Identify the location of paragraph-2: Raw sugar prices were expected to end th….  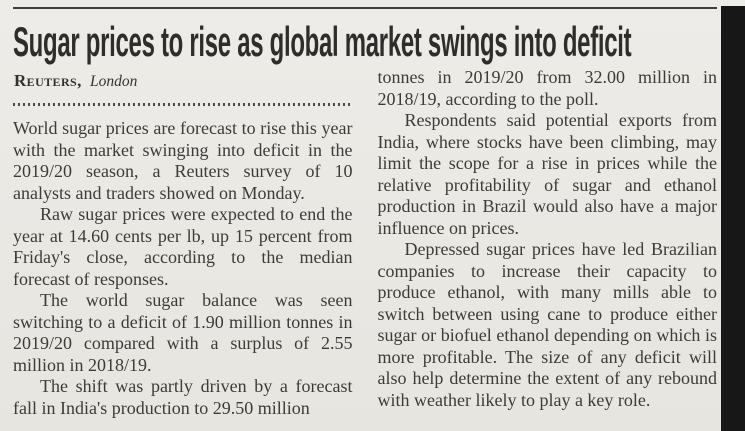
(183, 246).